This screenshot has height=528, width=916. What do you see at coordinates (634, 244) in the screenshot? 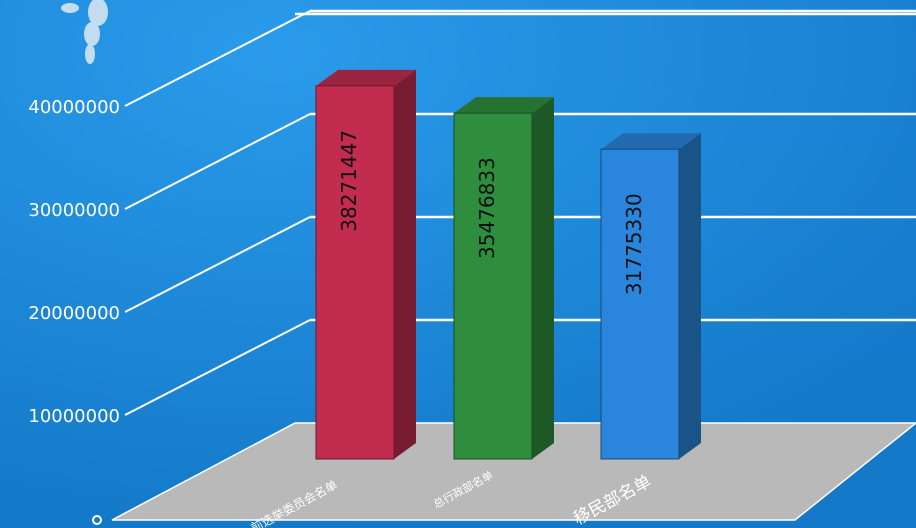
I see `bar-value-label: 31775330` at bounding box center [634, 244].